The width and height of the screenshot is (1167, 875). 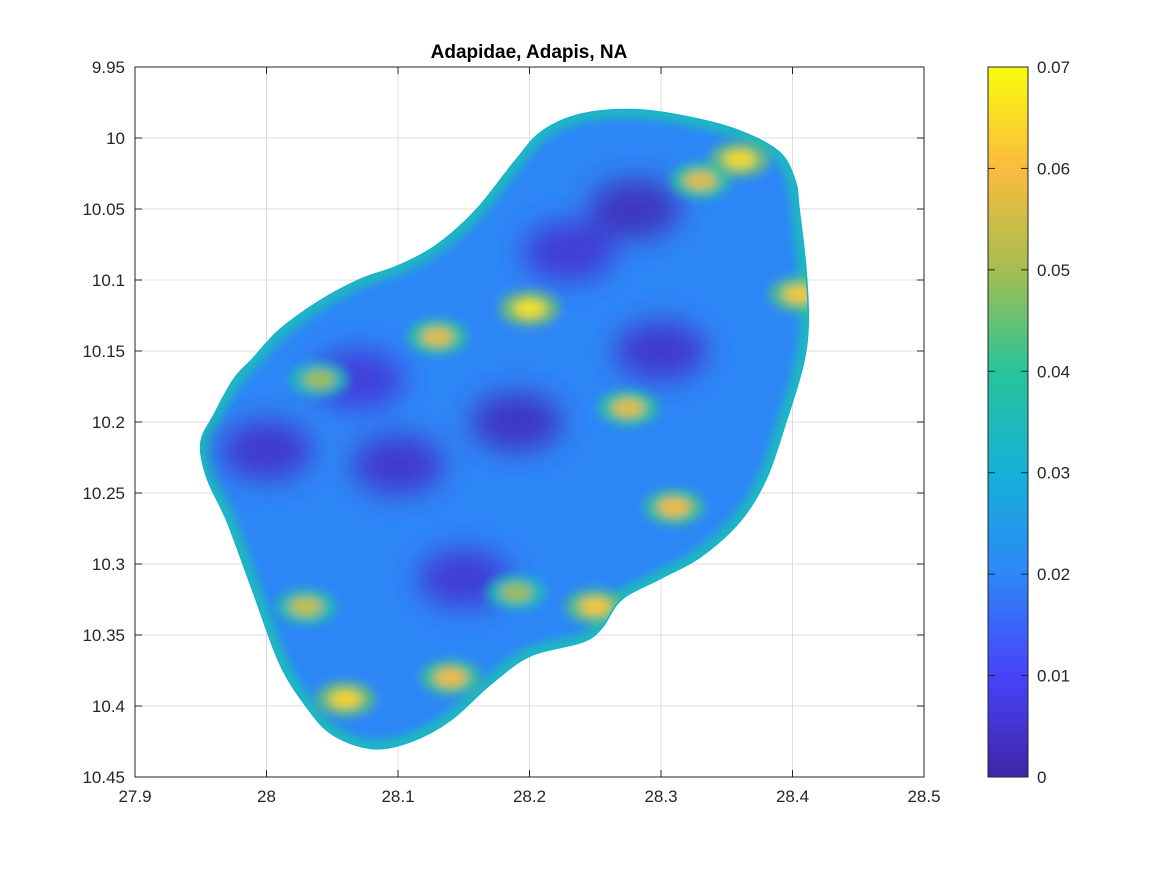 I want to click on y-tick-label: 10, so click(x=115, y=138).